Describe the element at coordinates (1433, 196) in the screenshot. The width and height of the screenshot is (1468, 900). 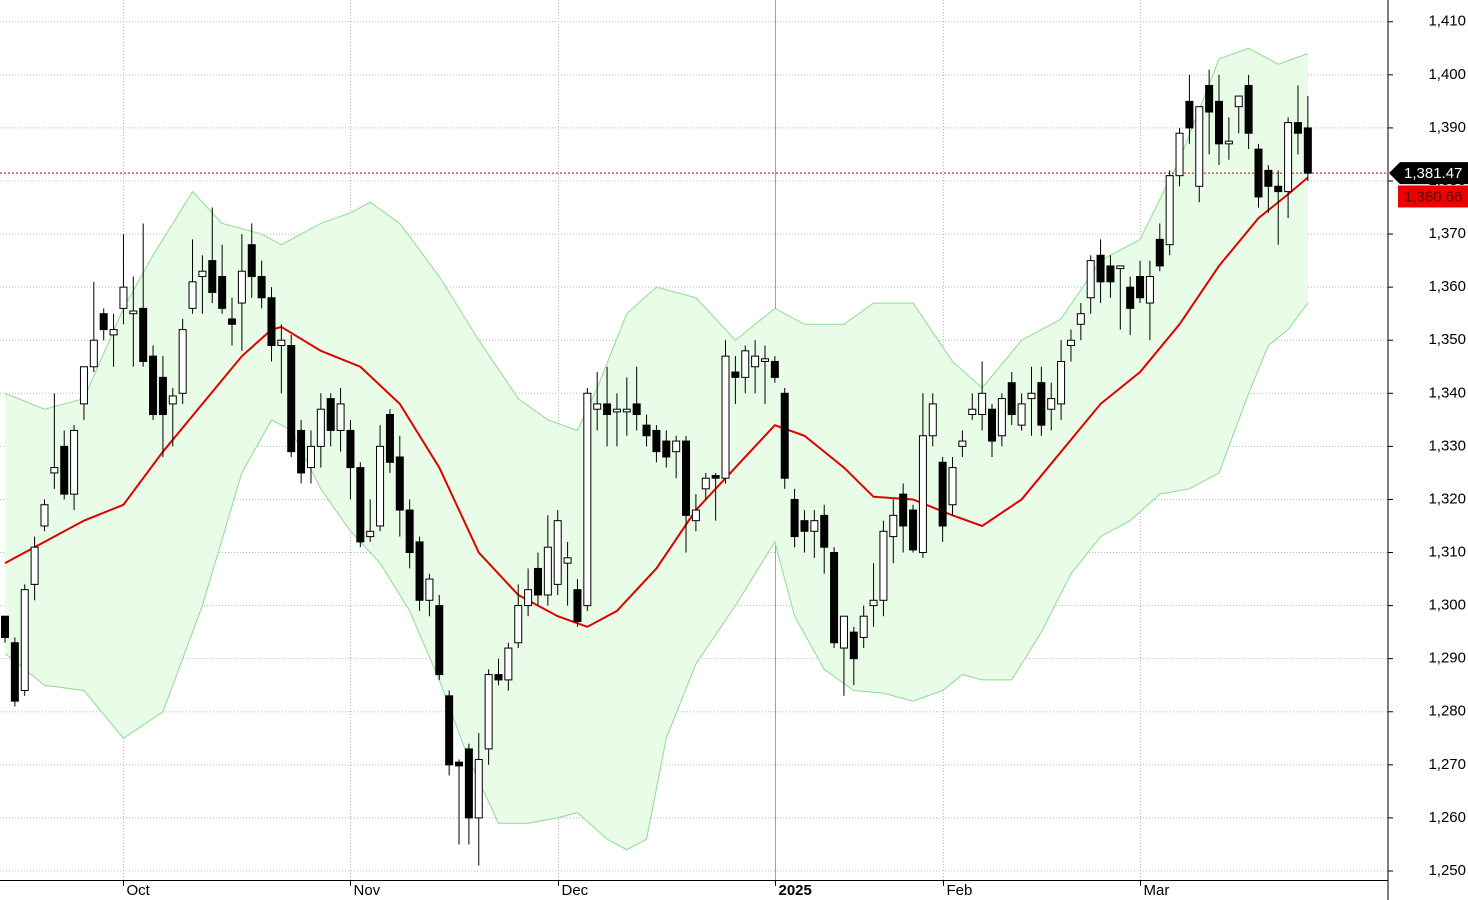
I see `price-tag-label: 1,380.66` at that location.